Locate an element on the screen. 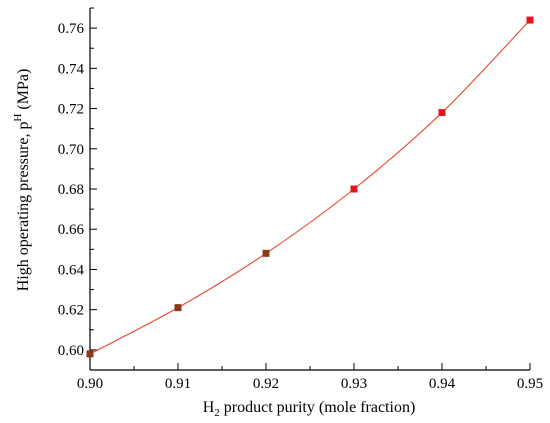 Image resolution: width=550 pixels, height=423 pixels. y-tick-label: 0.60 is located at coordinates (71, 351).